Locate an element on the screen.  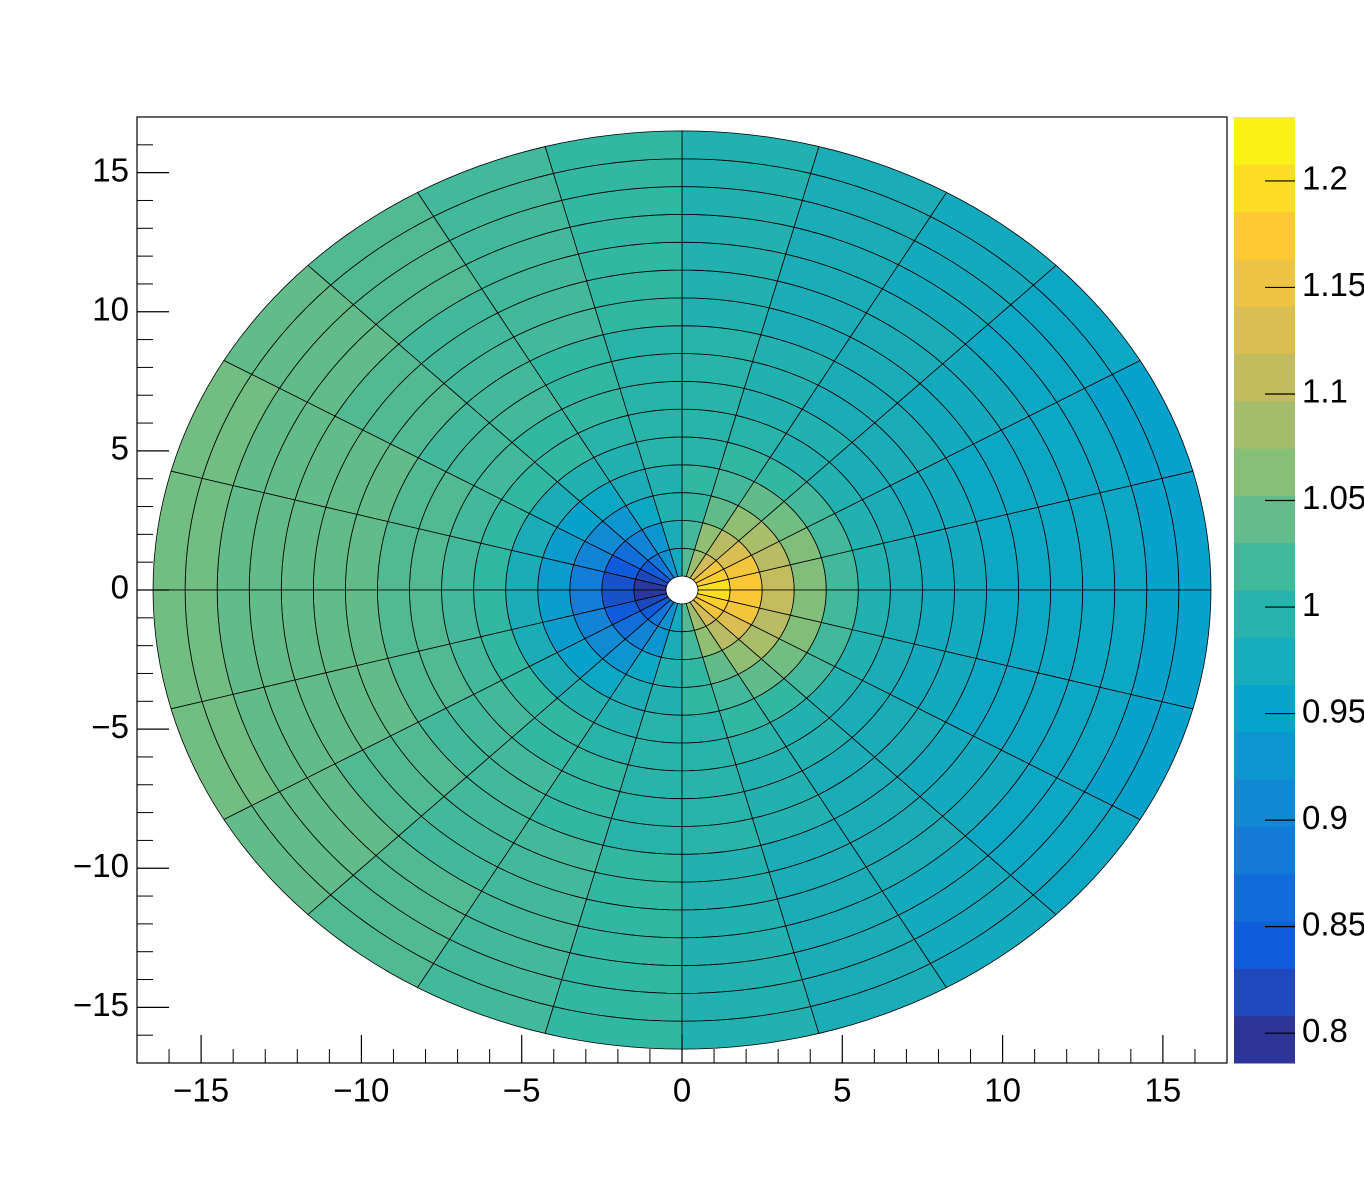
colorbar-tick-label: 0.8 is located at coordinates (1325, 1030).